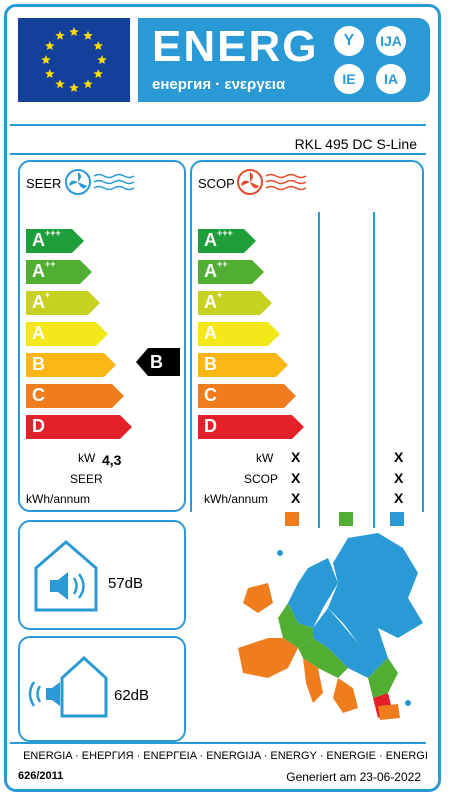 The height and width of the screenshot is (800, 451). Describe the element at coordinates (261, 479) in the screenshot. I see `scop-label: SCOP` at that location.